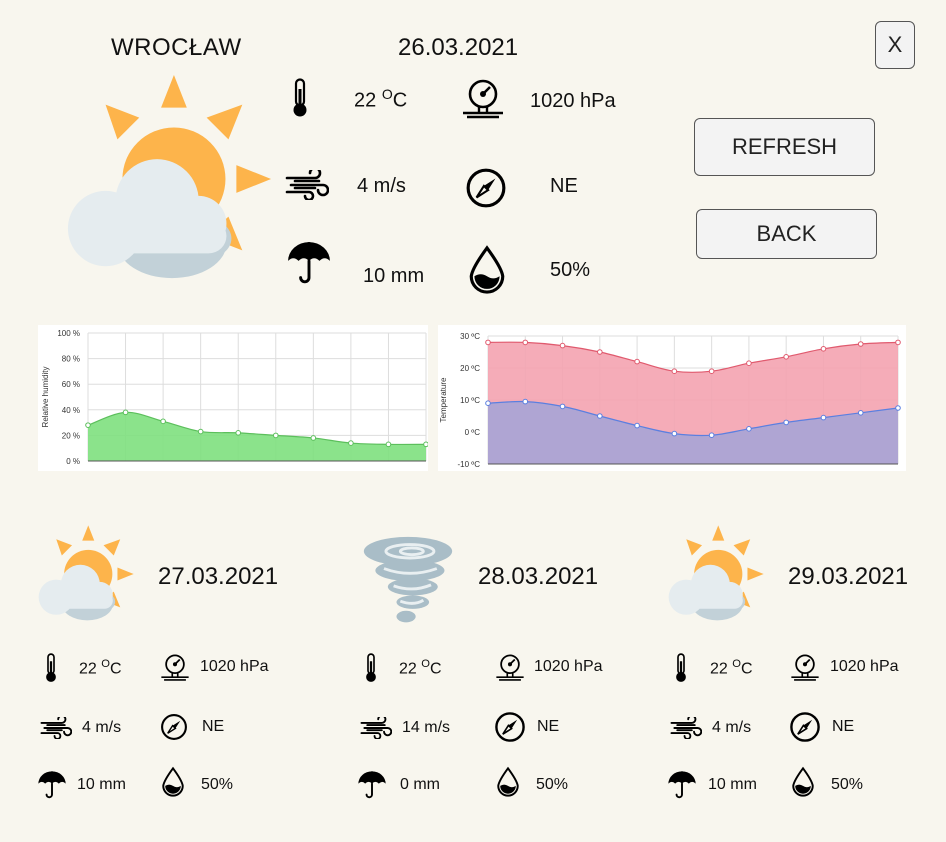 The image size is (946, 842). I want to click on current-temperature: 22 OC, so click(381, 99).